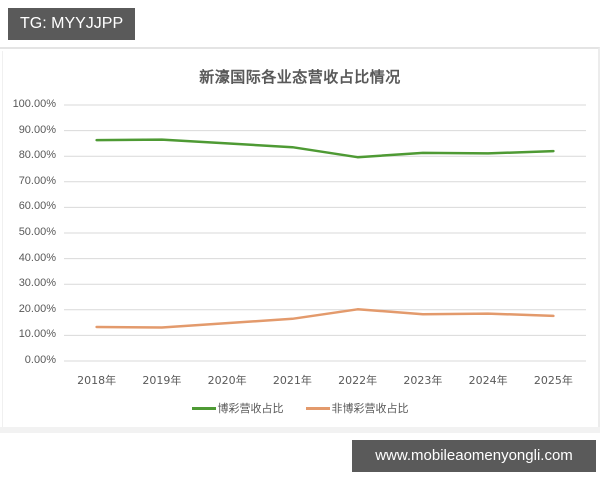  What do you see at coordinates (97, 380) in the screenshot?
I see `x-tick-label: 2018年` at bounding box center [97, 380].